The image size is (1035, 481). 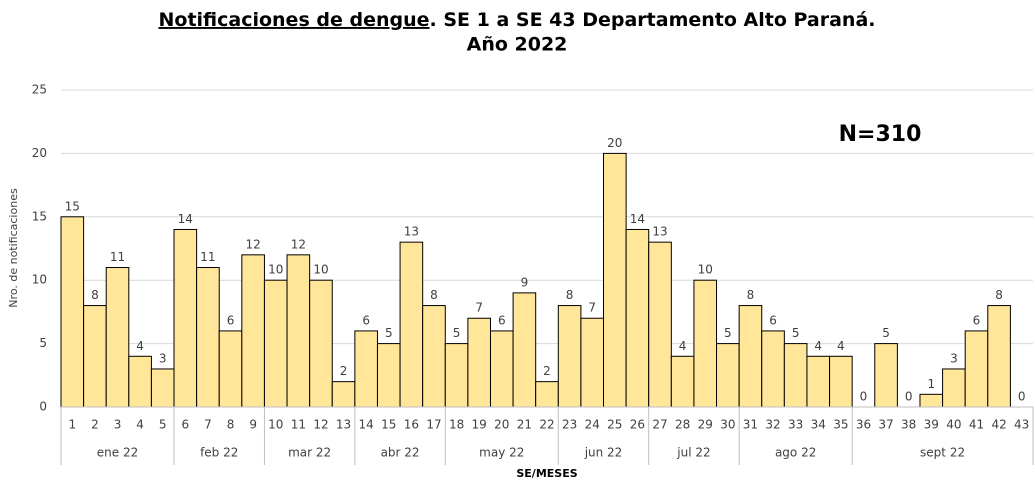 I want to click on data-label: 15, so click(x=72, y=206).